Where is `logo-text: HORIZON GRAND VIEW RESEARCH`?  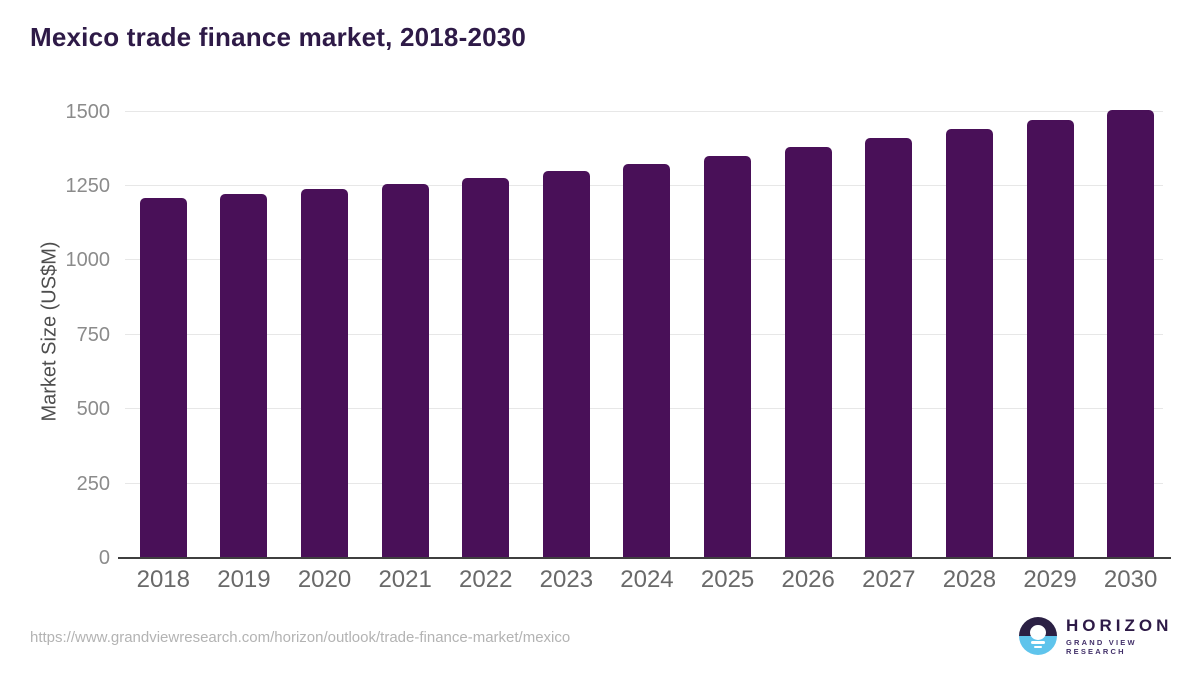
logo-text: HORIZON GRAND VIEW RESEARCH is located at coordinates (1133, 636).